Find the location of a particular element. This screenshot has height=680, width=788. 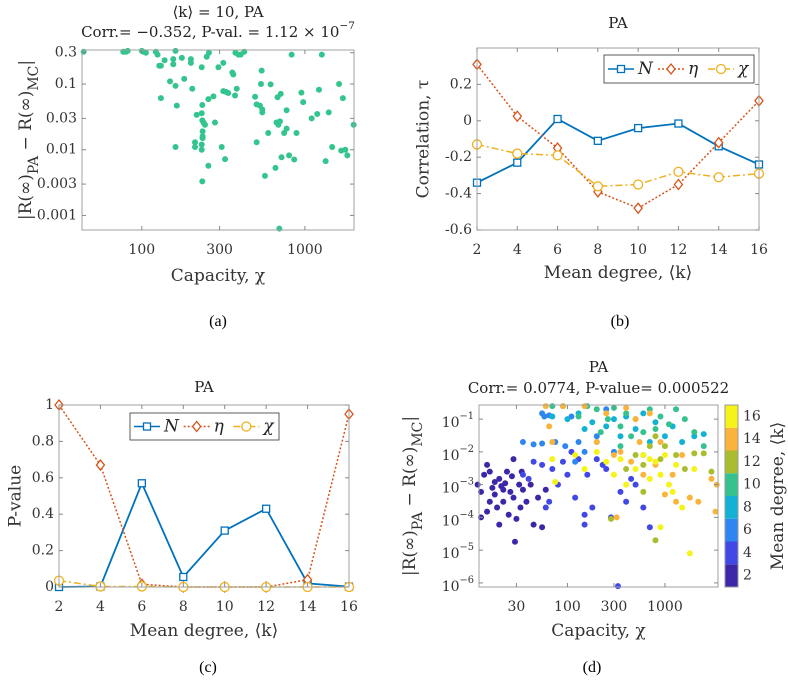

y-tick-label: 0.001 is located at coordinates (57, 215).